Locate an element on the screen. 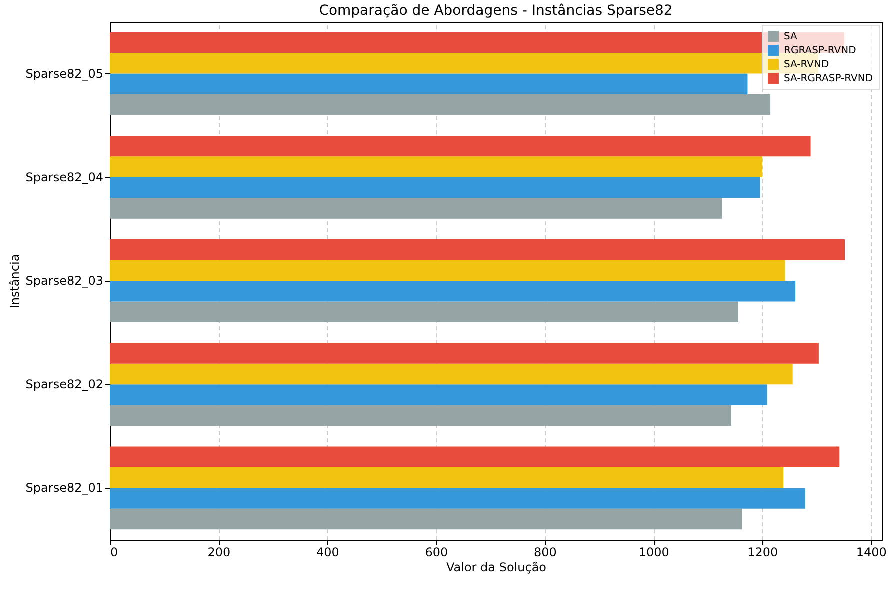 The width and height of the screenshot is (896, 593). x-tick-label: 800 is located at coordinates (545, 553).